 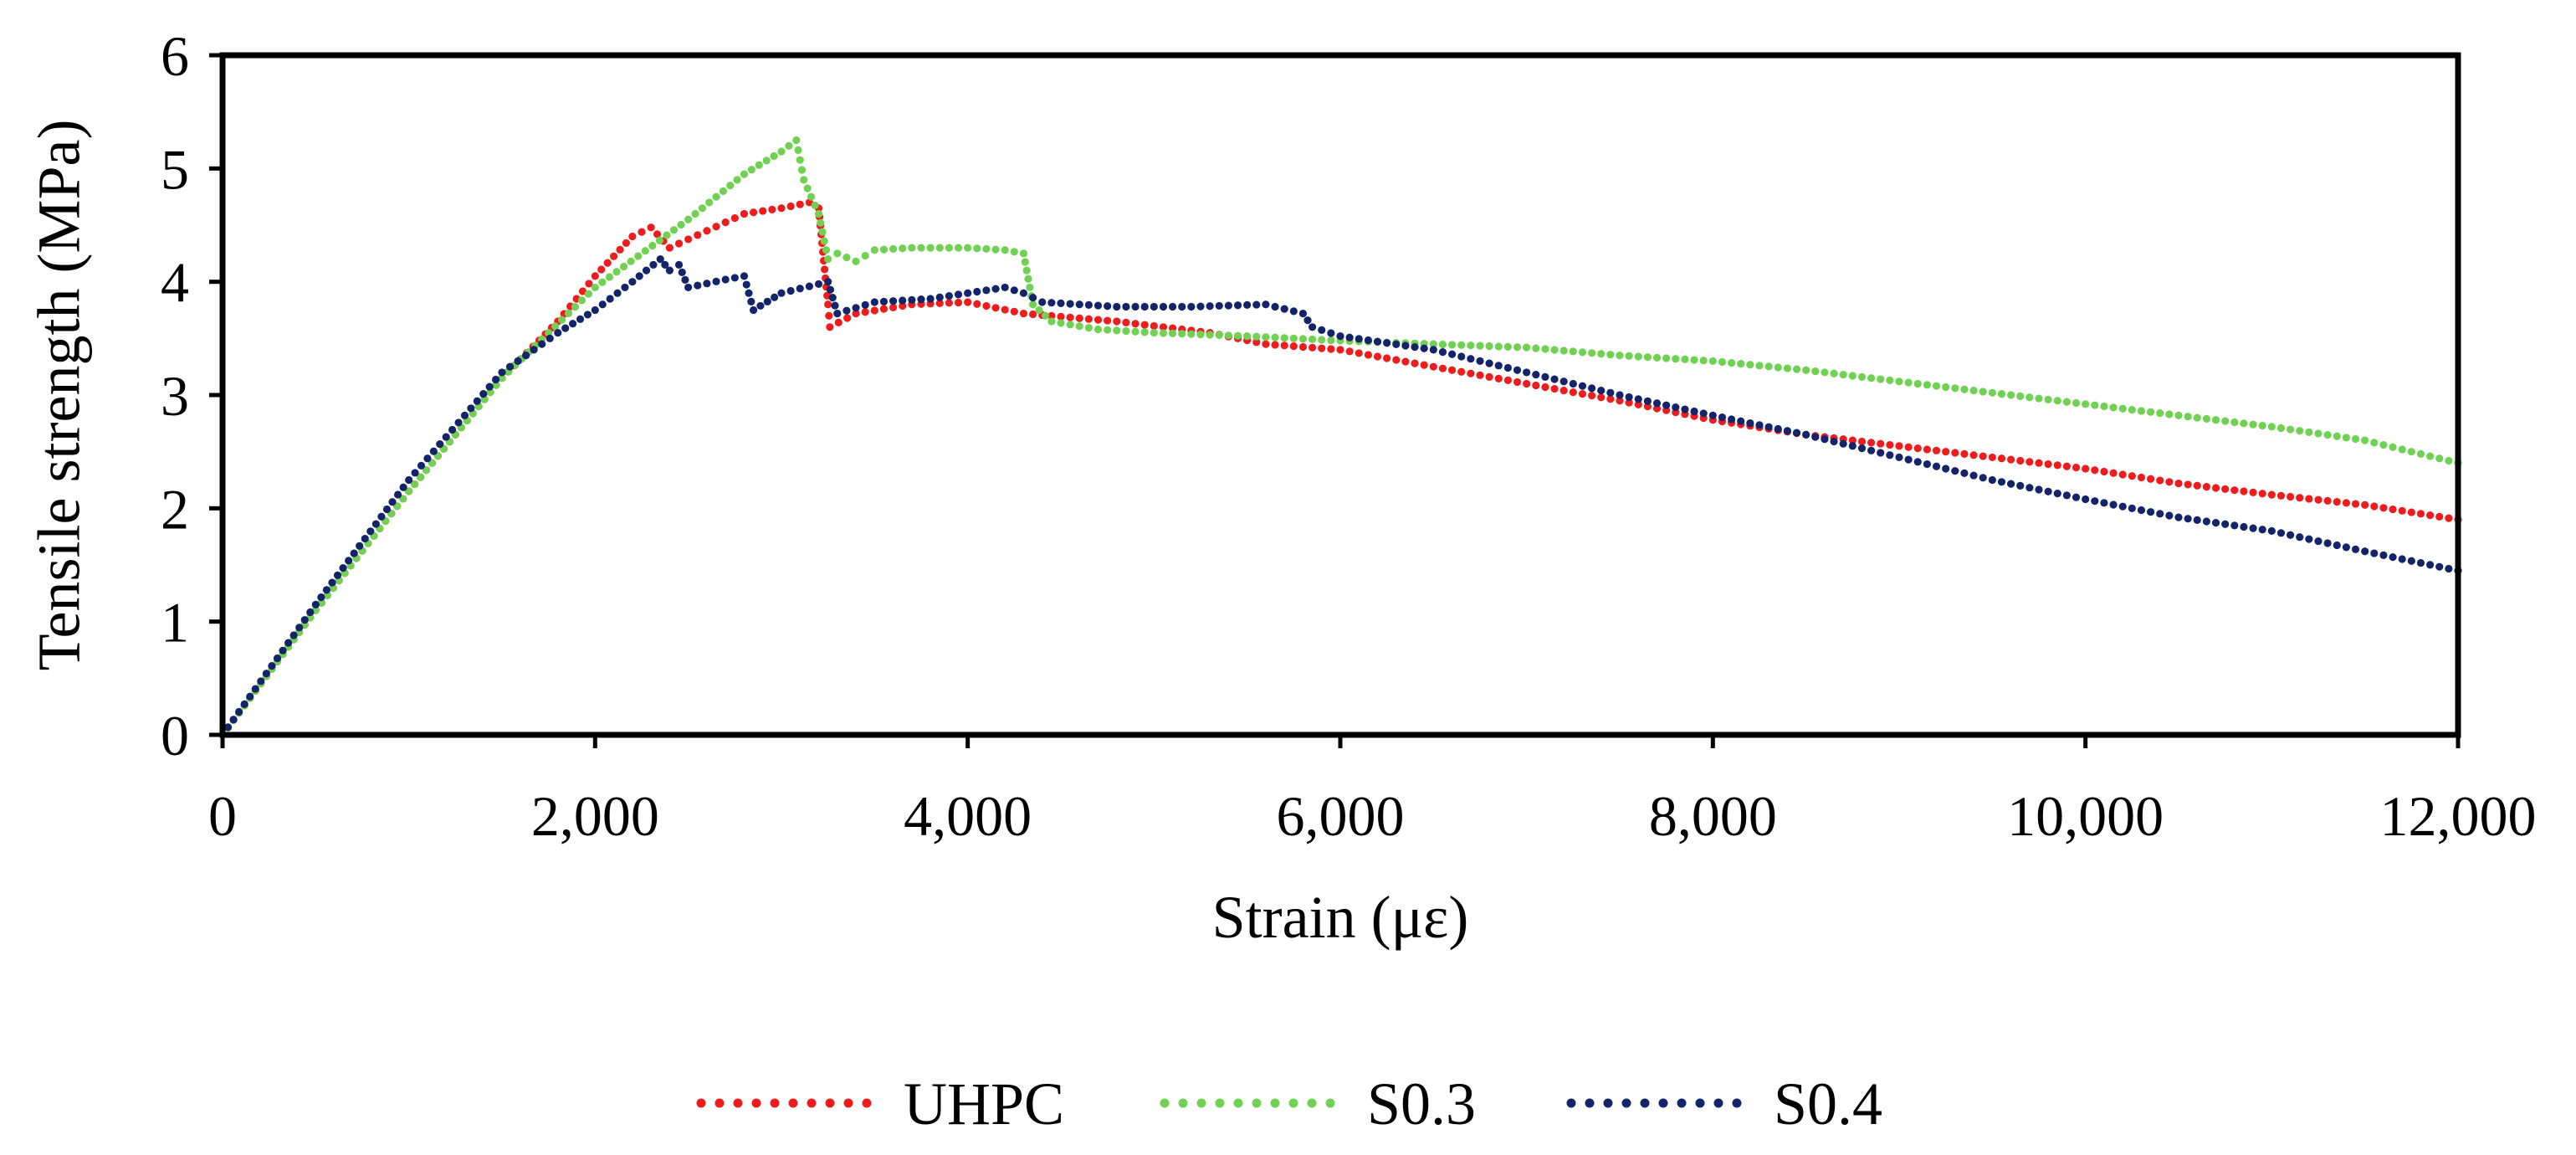 I want to click on y-tick-label: 6, so click(x=175, y=56).